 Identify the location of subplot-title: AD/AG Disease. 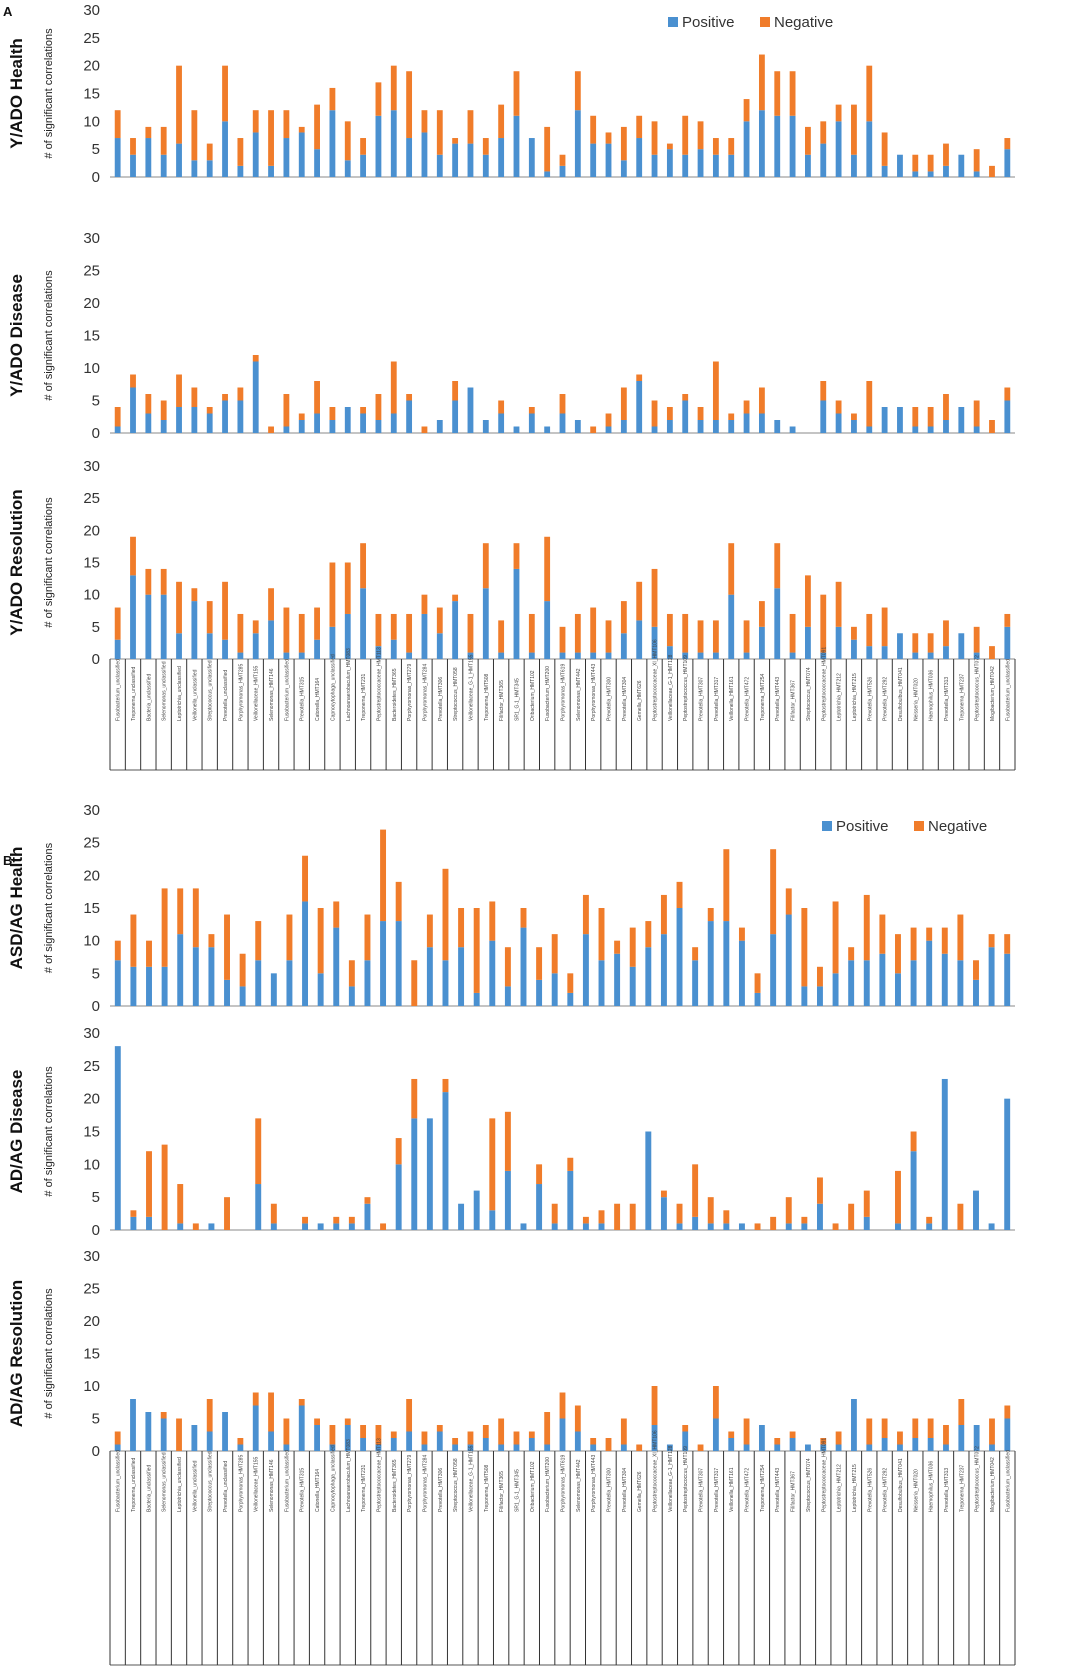
(16, 1132).